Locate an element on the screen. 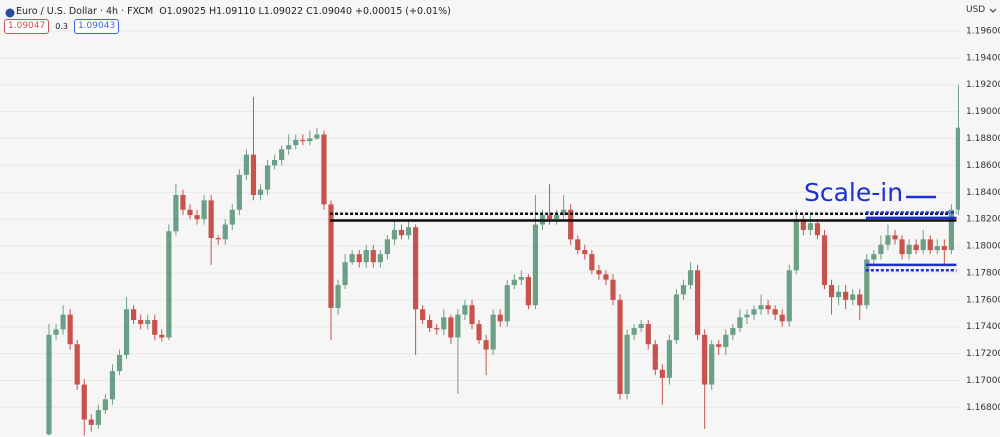 Image resolution: width=1000 pixels, height=437 pixels. sell-button: 1.09047 is located at coordinates (27, 26).